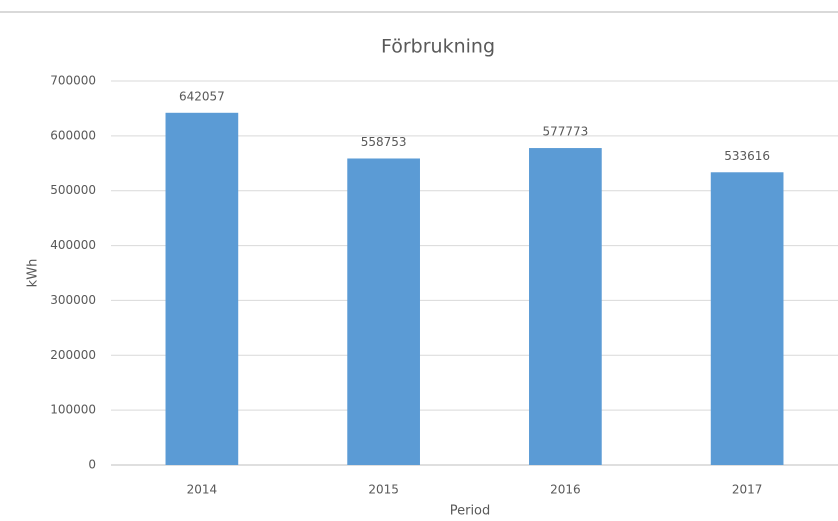 This screenshot has height=521, width=838. I want to click on x-tick-label: 2017, so click(747, 490).